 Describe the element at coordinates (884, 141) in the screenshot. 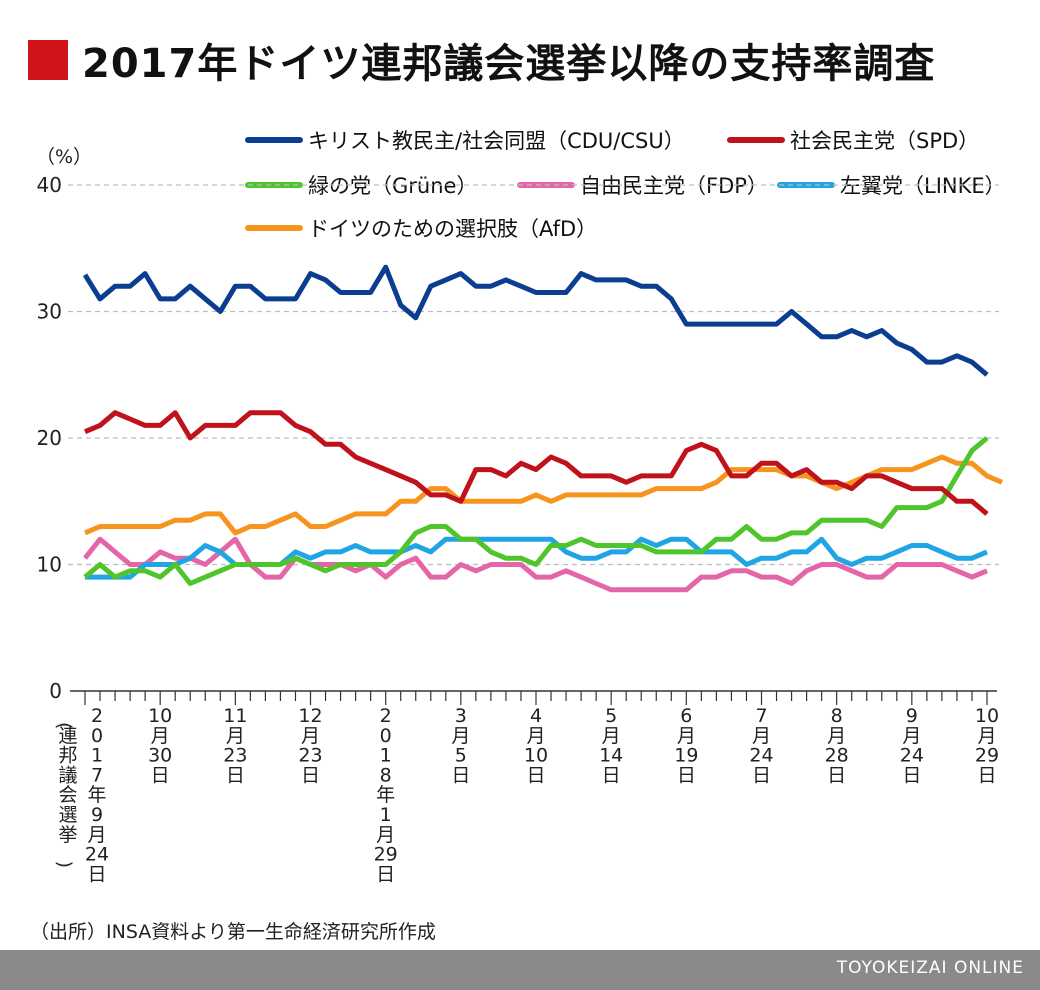

I see `legend-label: 社会民主党（SPD）` at that location.